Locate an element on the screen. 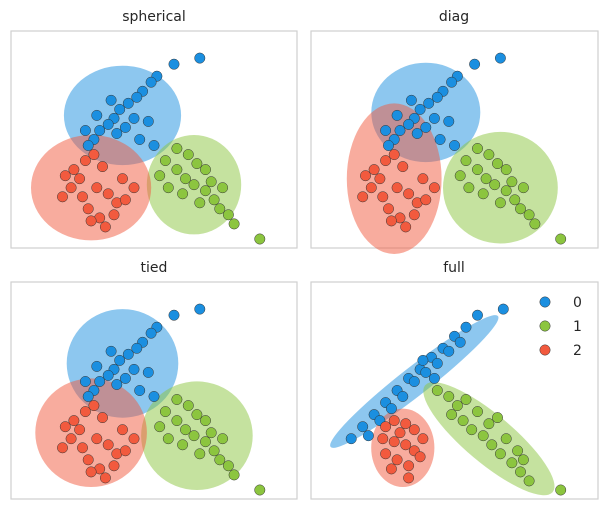 This screenshot has height=510, width=608. legend-label-1: 1 is located at coordinates (577, 327).